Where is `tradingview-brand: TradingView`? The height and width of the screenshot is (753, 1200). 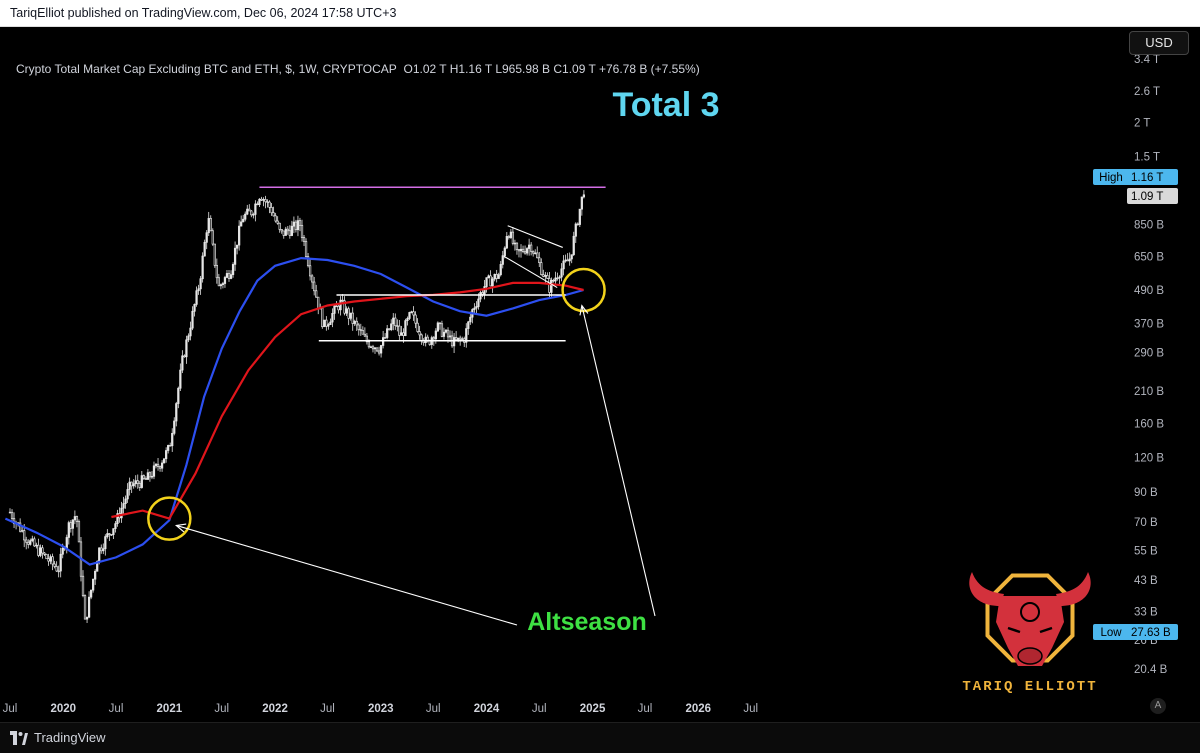
tradingview-brand: TradingView is located at coordinates (58, 737).